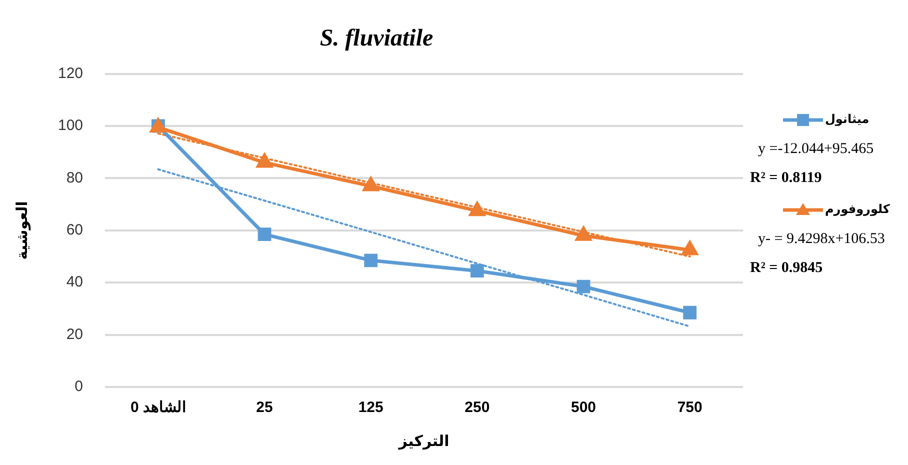 The image size is (908, 465). Describe the element at coordinates (689, 407) in the screenshot. I see `x-tick-label: 750` at that location.